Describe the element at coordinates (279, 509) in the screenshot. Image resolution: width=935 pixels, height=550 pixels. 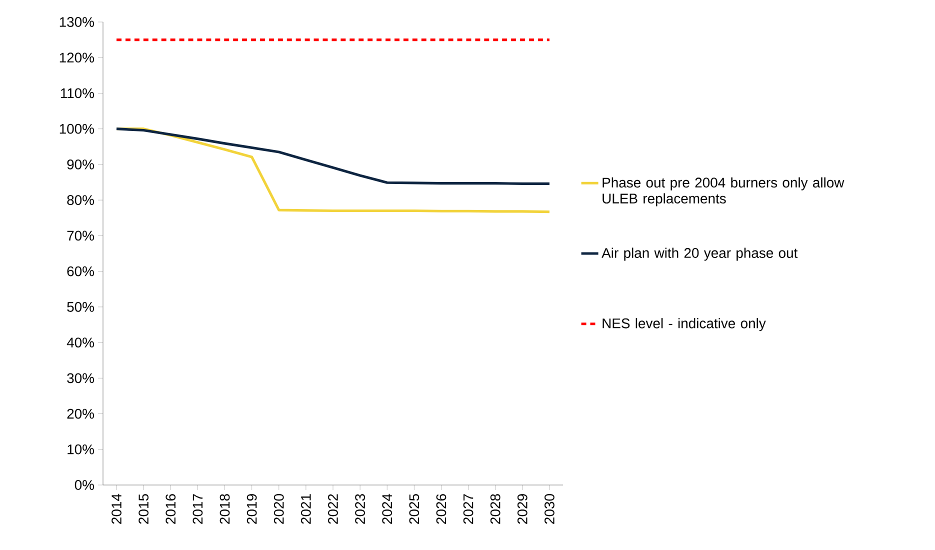
I see `x-tick-label: 2020` at that location.